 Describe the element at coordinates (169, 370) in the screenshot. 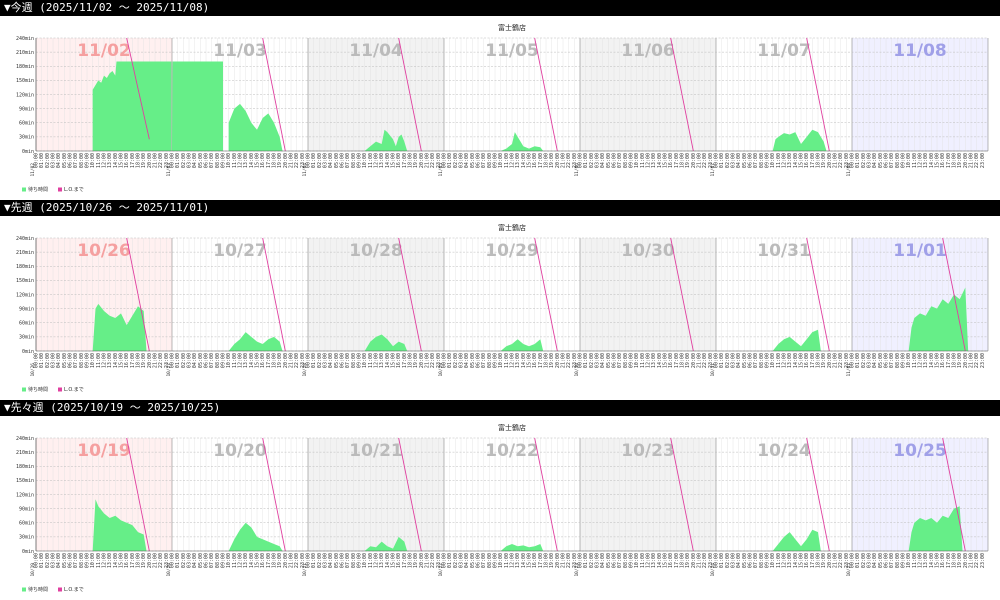

I see `x-date-label: 10/27` at that location.